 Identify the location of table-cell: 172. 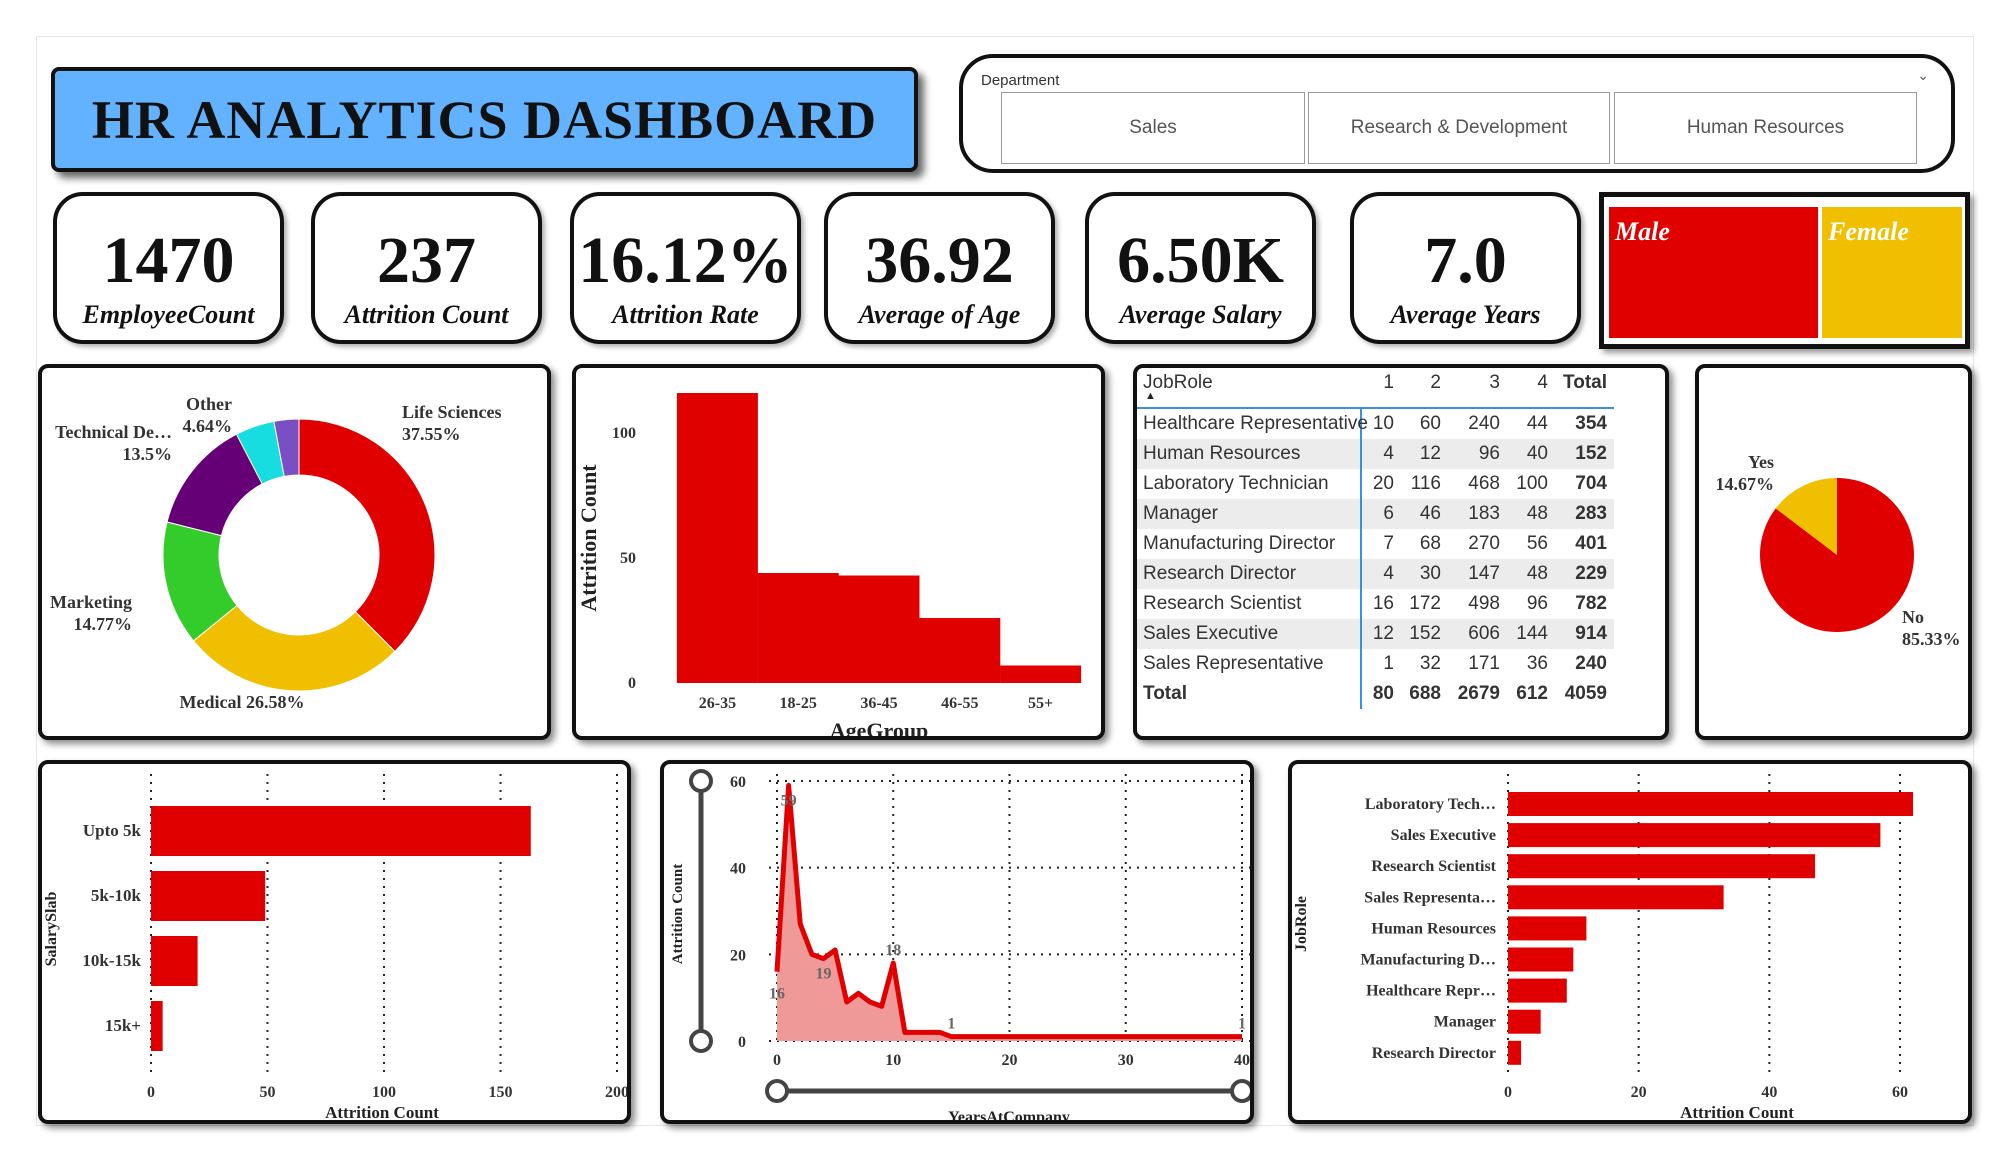
(1425, 603).